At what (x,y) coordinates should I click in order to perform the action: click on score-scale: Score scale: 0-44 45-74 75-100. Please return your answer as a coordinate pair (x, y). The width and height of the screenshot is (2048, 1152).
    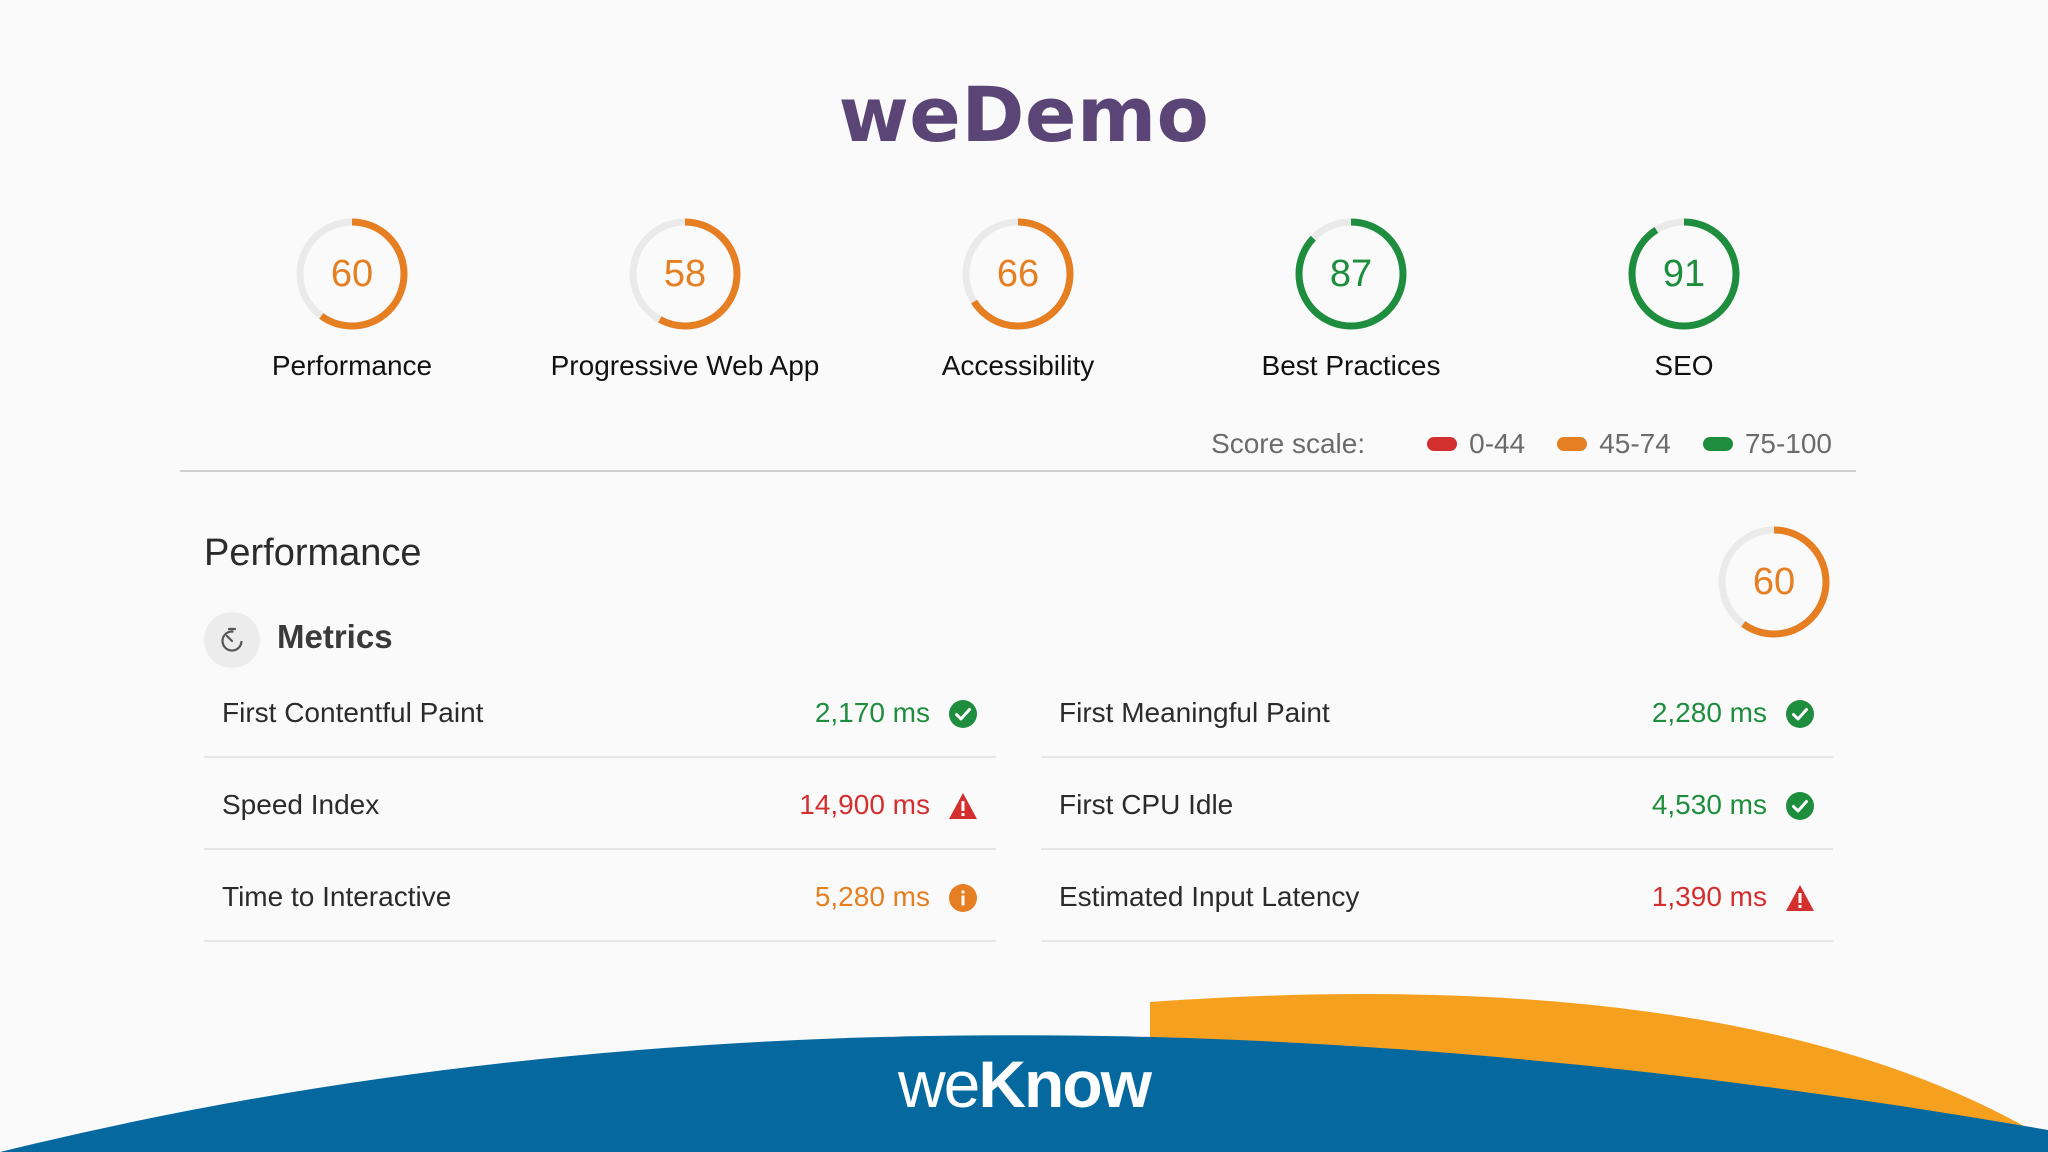
    Looking at the image, I should click on (1521, 444).